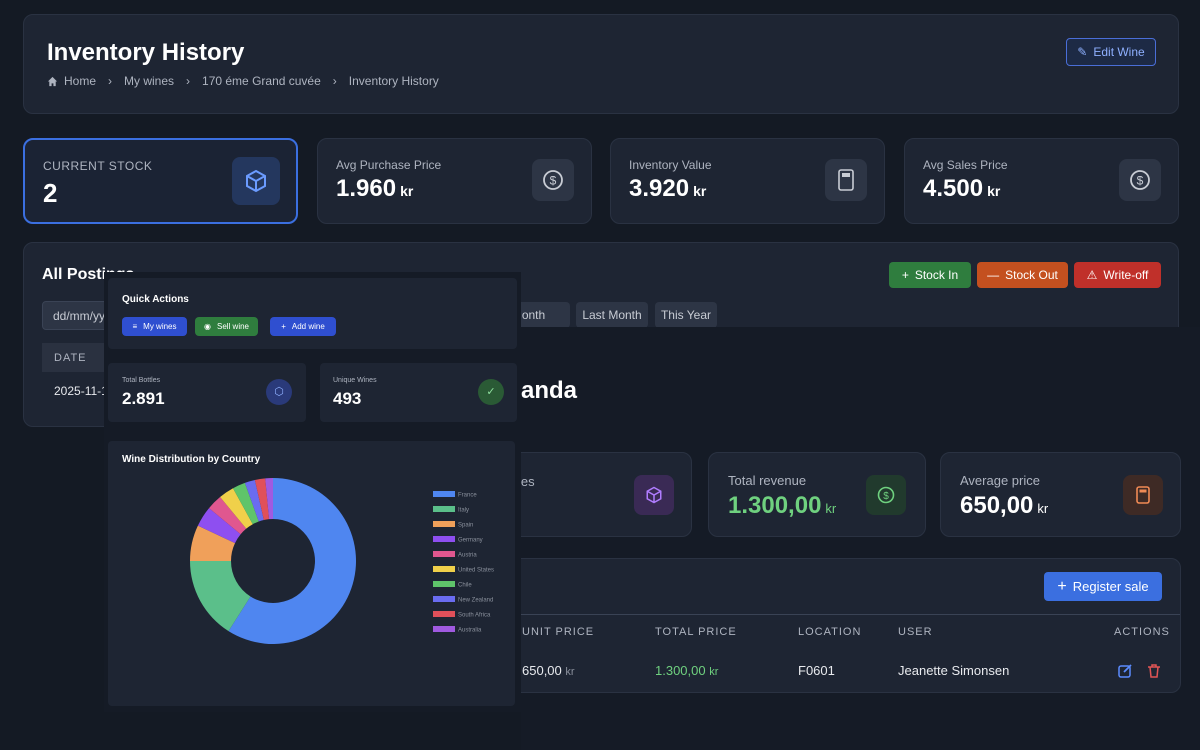  Describe the element at coordinates (474, 616) in the screenshot. I see `legend-label: South Africa` at that location.